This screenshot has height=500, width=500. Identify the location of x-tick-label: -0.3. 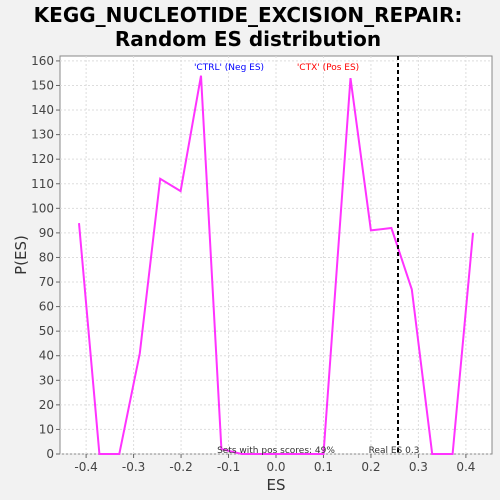
(133, 467).